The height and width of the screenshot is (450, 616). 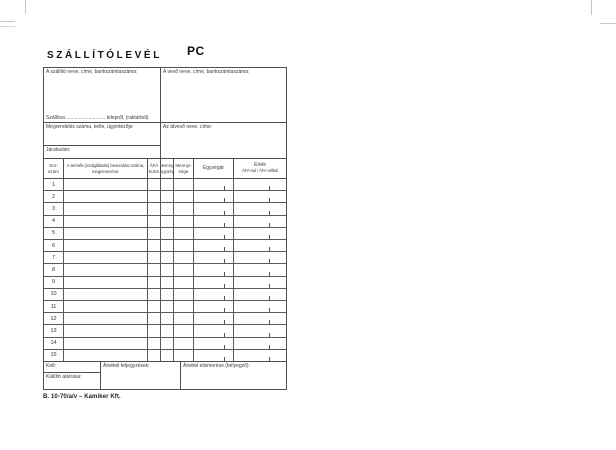 What do you see at coordinates (54, 343) in the screenshot?
I see `row-number-cell: 14` at bounding box center [54, 343].